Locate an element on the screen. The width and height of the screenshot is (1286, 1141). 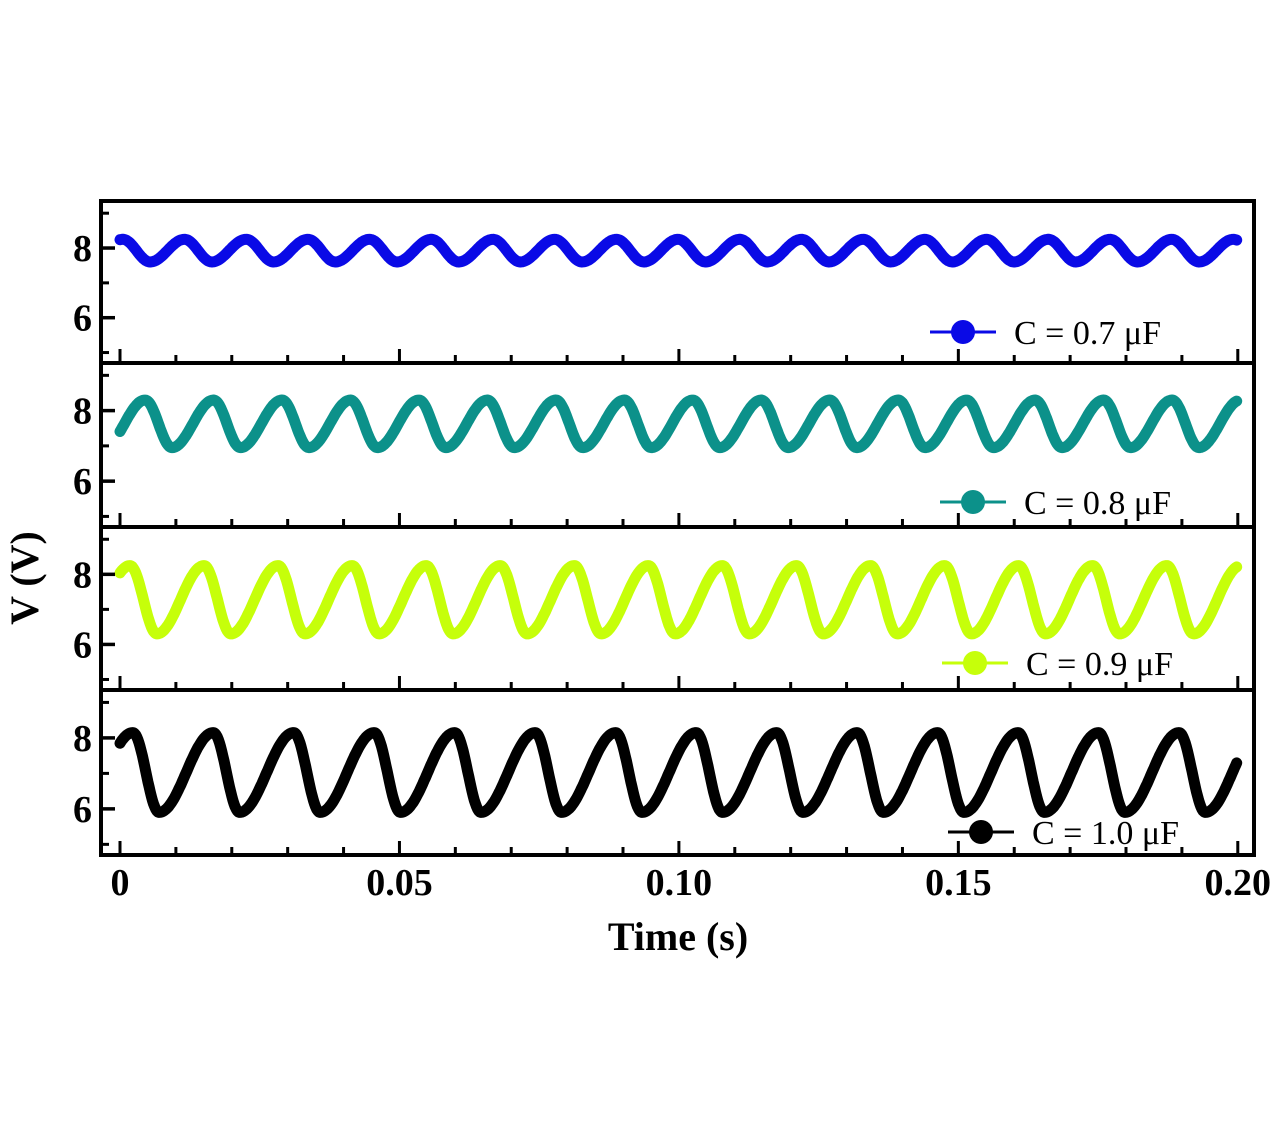
legend-item: C = 0.9 μF is located at coordinates (1057, 664).